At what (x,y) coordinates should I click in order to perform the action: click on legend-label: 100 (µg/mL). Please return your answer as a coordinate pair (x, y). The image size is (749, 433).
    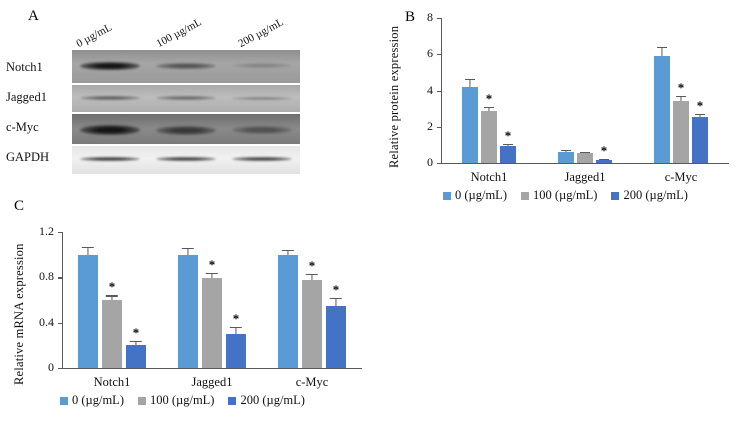
    Looking at the image, I should click on (182, 400).